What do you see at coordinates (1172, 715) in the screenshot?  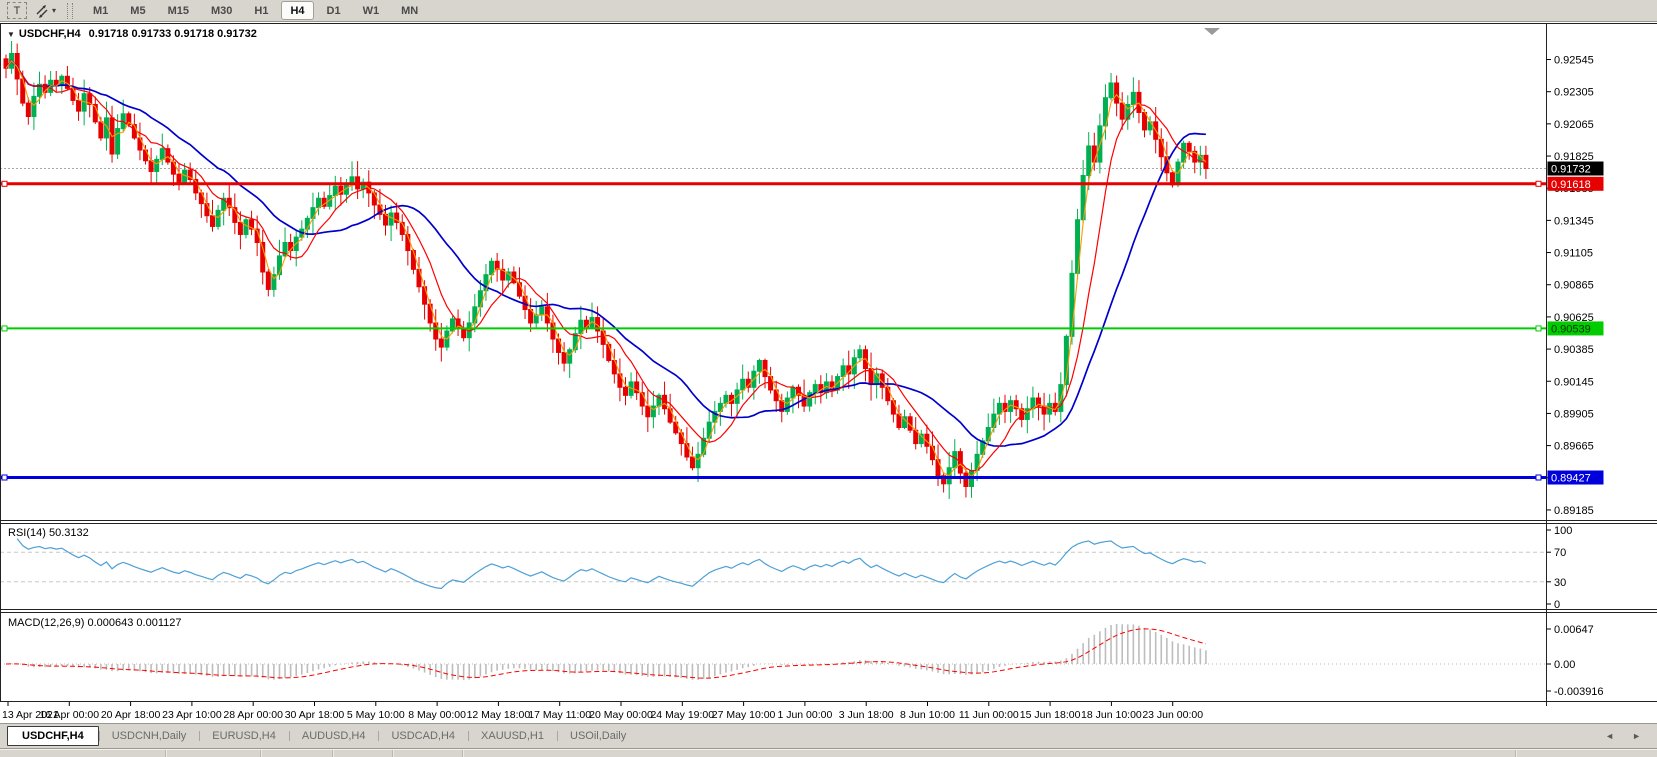 I see `time-tick-label: 23 Jun 00:00` at bounding box center [1172, 715].